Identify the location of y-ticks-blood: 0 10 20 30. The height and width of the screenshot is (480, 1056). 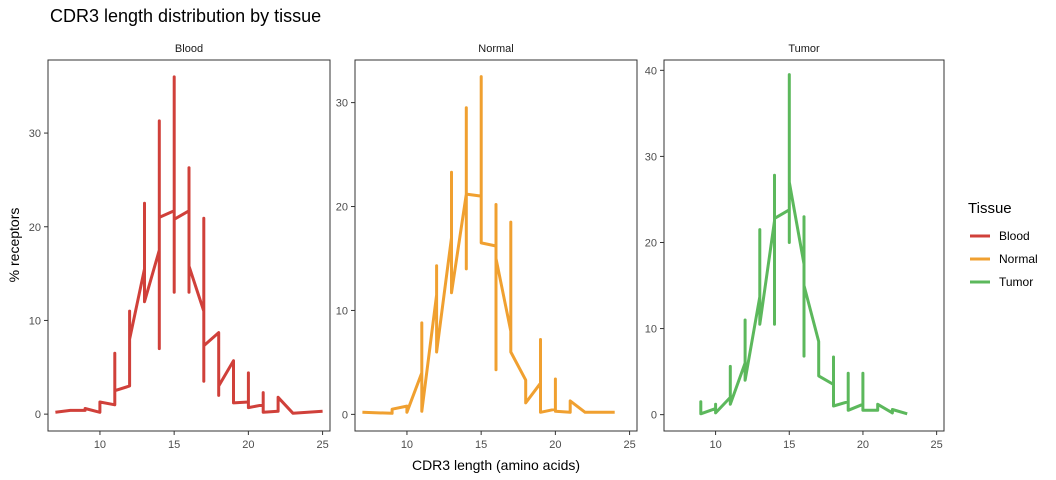
(38, 274).